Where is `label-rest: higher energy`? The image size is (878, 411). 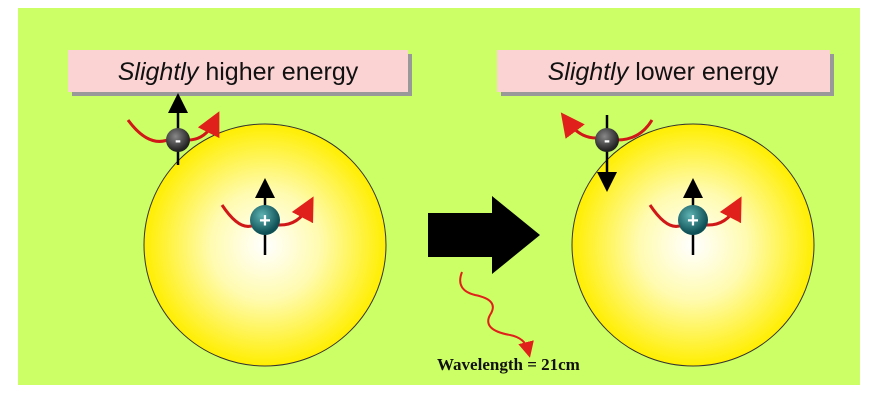
label-rest: higher energy is located at coordinates (281, 72).